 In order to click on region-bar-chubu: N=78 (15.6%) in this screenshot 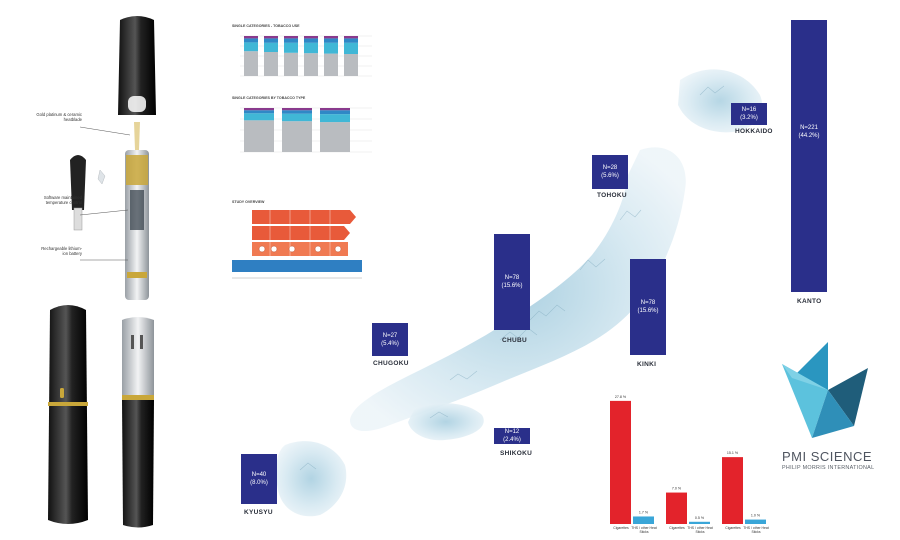, I will do `click(512, 282)`.